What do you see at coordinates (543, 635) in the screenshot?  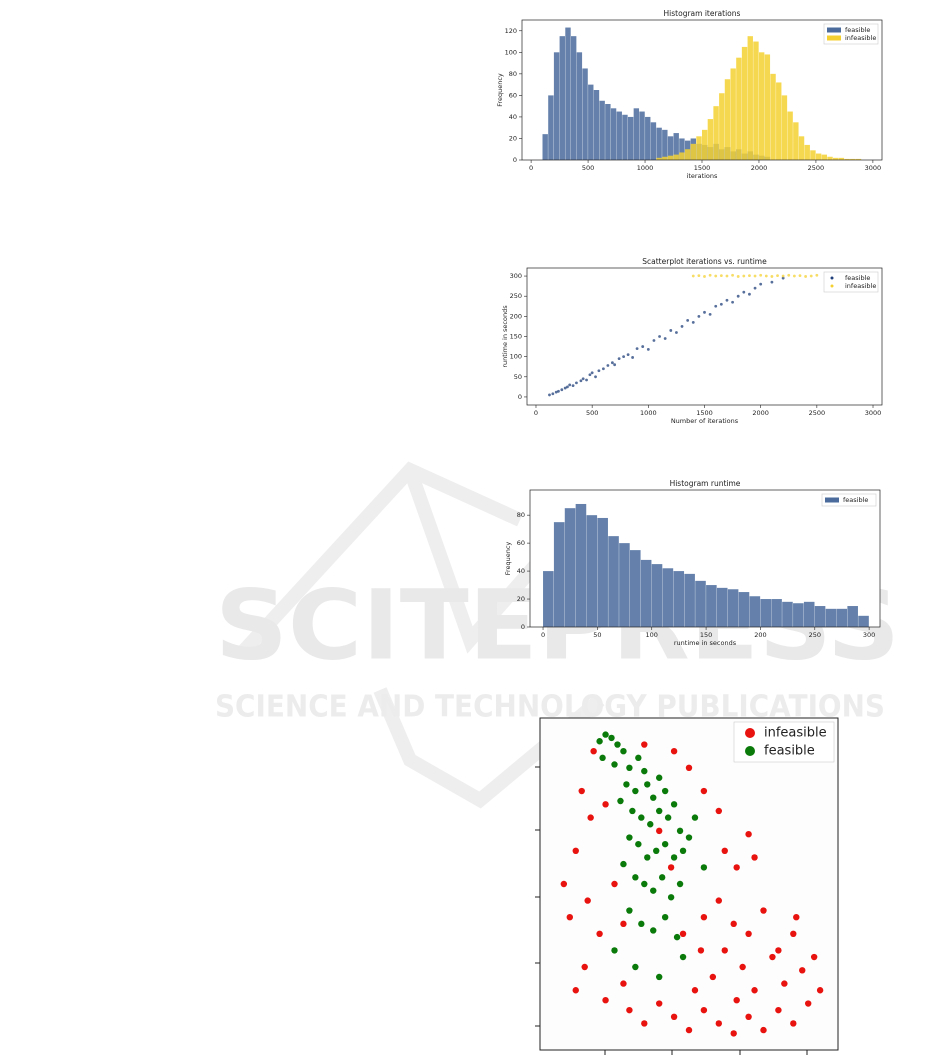 I see `x-tick-label: 0` at bounding box center [543, 635].